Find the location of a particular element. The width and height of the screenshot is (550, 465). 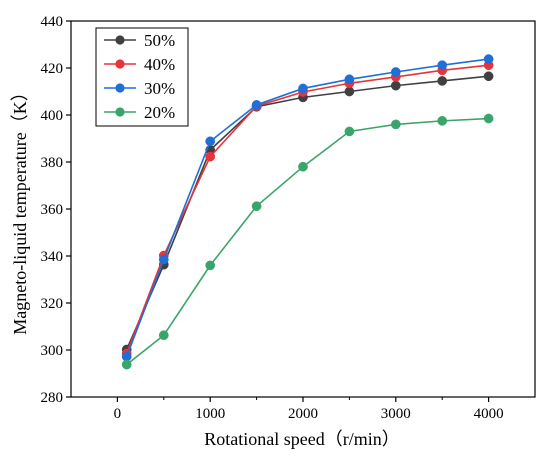

legend-label: 40% is located at coordinates (159, 64).